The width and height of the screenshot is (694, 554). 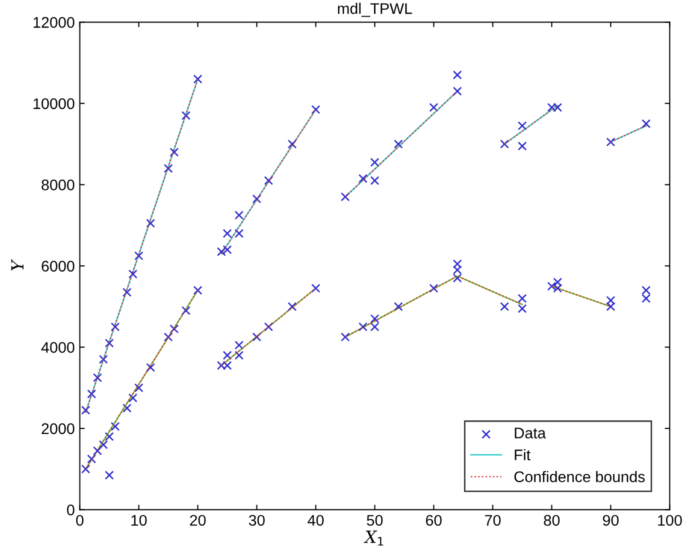 I want to click on x-tick-label: 90, so click(x=610, y=520).